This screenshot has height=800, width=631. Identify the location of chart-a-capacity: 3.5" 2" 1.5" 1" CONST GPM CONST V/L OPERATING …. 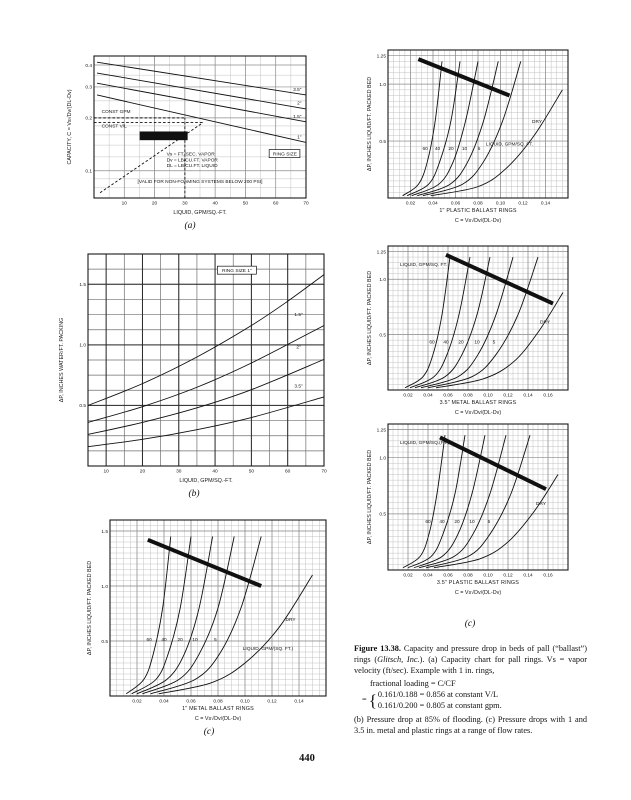
(190, 132).